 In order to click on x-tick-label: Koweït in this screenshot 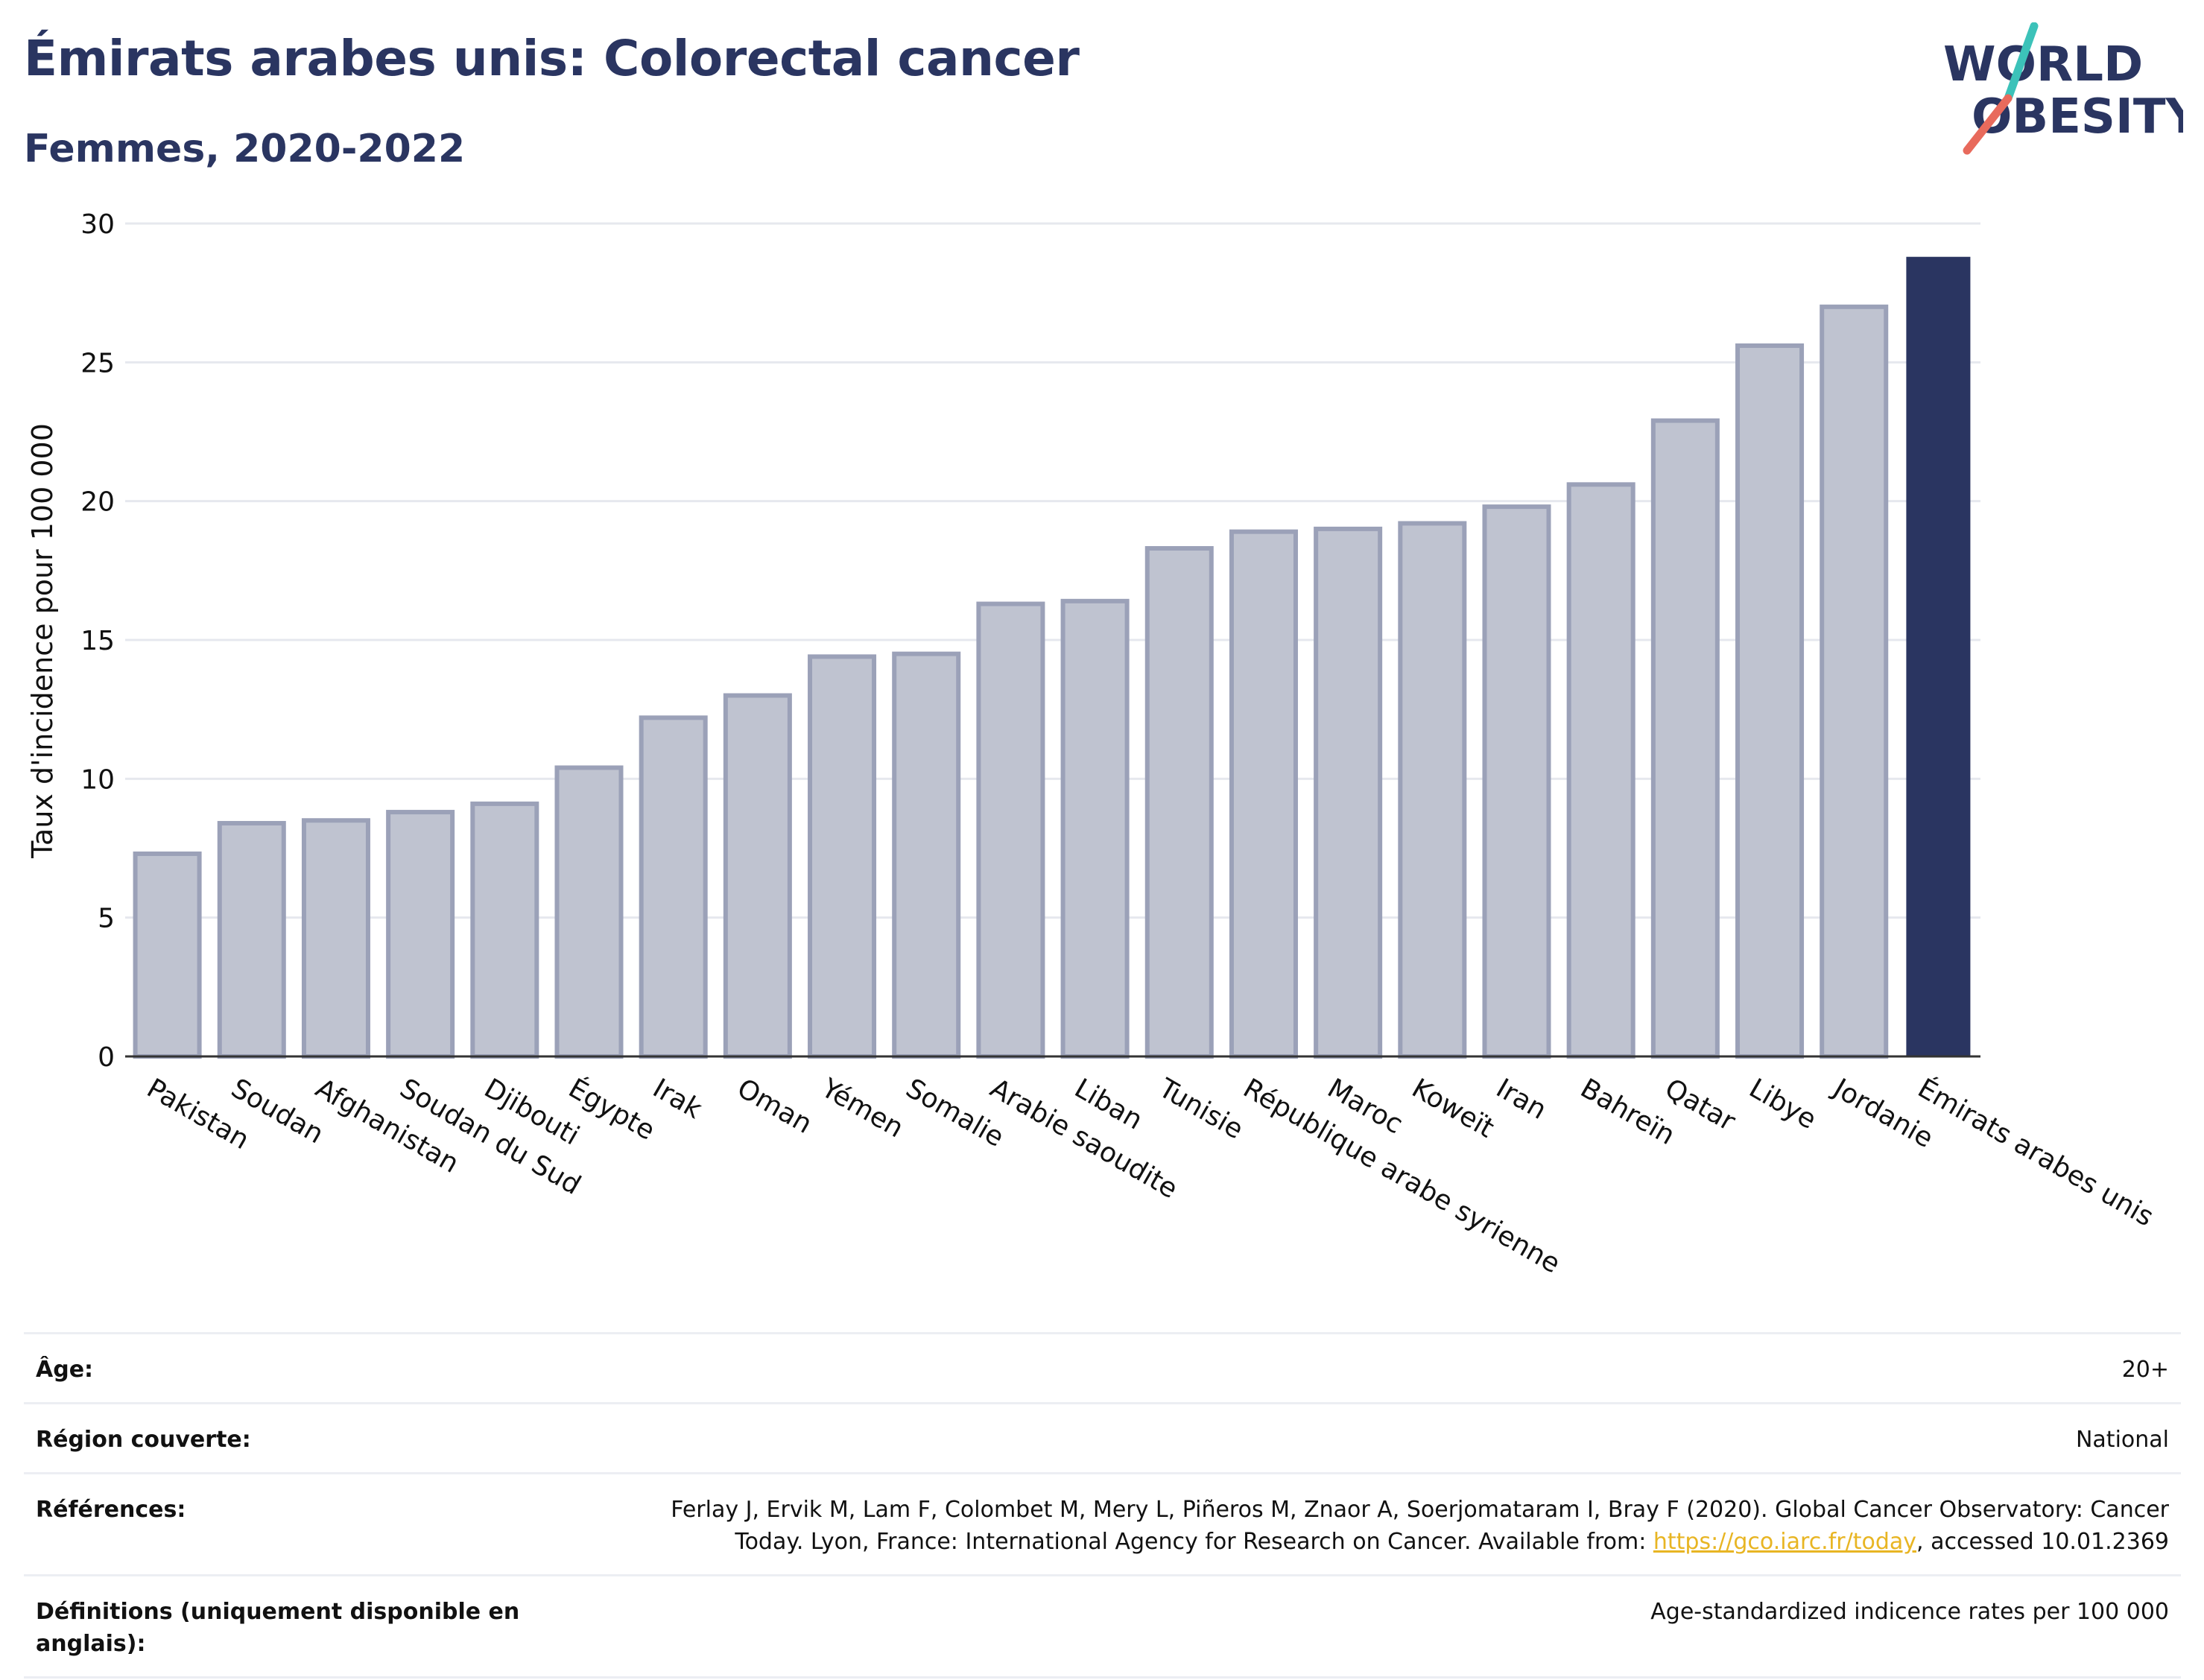, I will do `click(1453, 1108)`.